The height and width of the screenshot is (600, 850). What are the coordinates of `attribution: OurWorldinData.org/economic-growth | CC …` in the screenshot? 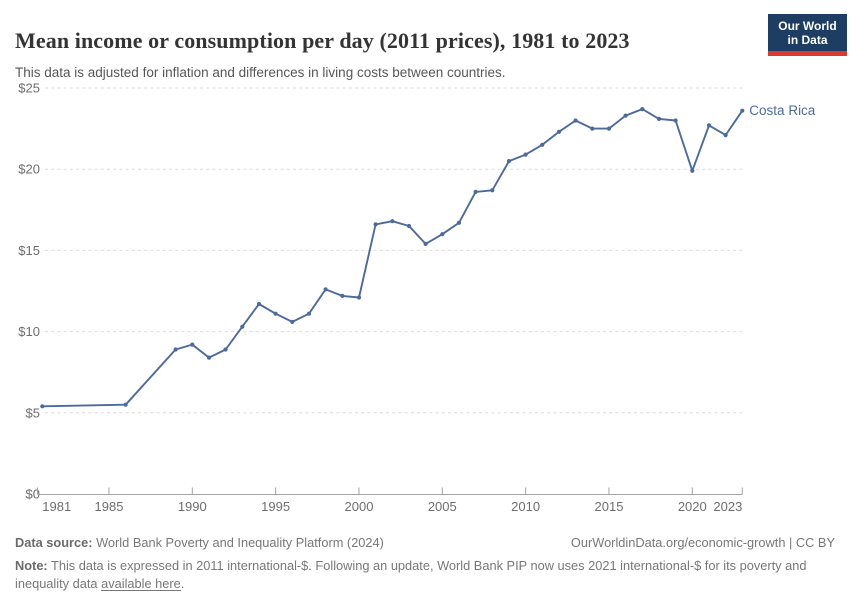 It's located at (702, 542).